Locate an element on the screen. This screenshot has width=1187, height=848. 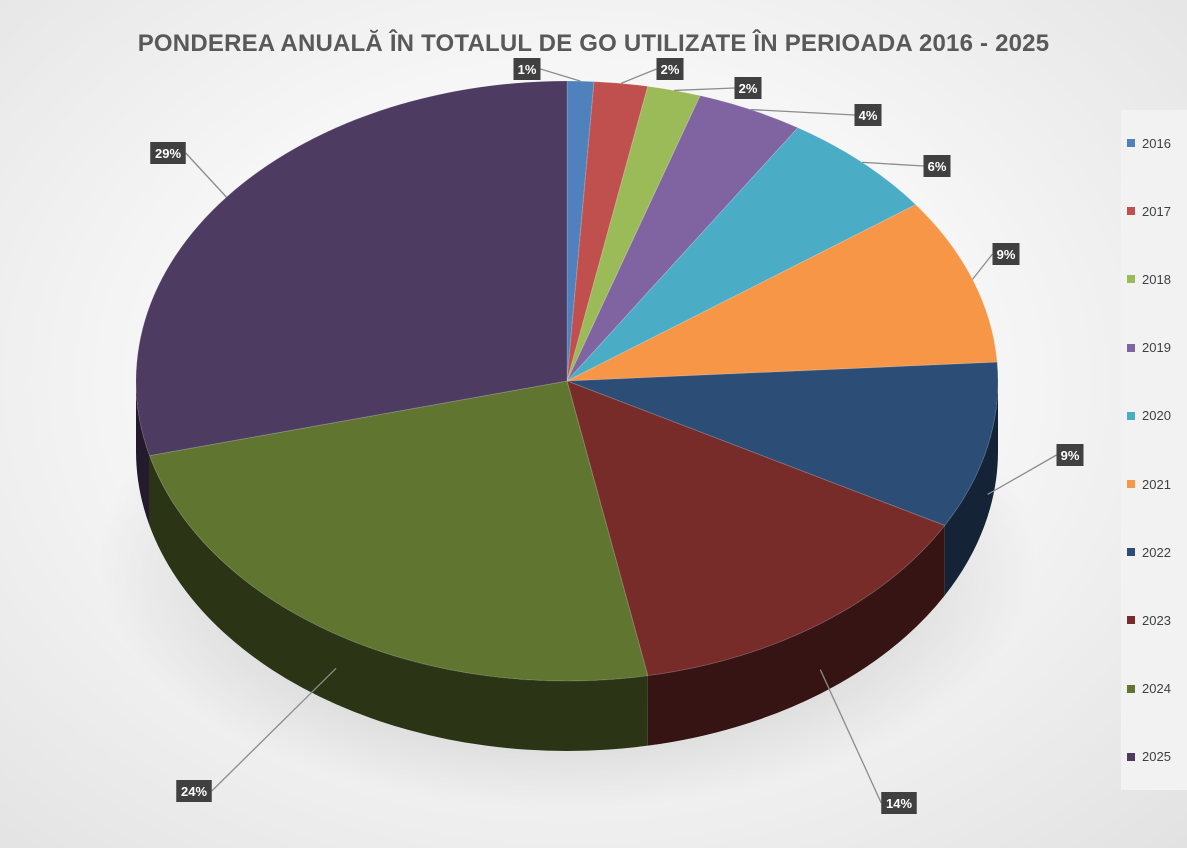
leader-line-2021 is located at coordinates (983, 266).